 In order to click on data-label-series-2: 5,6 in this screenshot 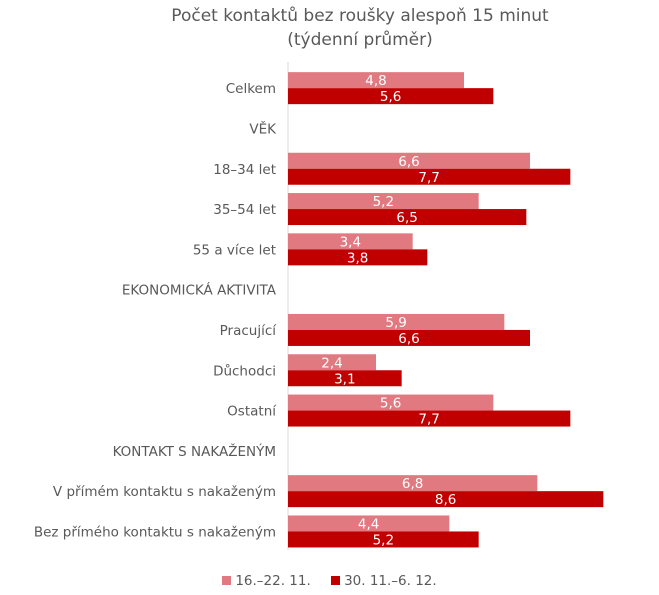, I will do `click(390, 97)`.